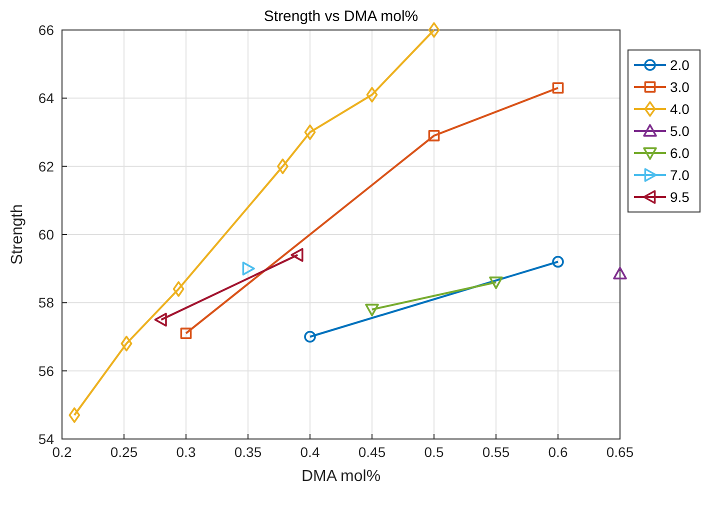  Describe the element at coordinates (46, 30) in the screenshot. I see `y-tick-label: 66` at that location.